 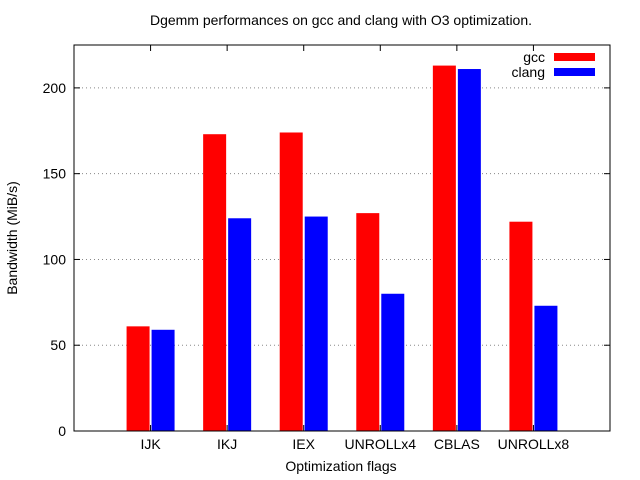 What do you see at coordinates (574, 72) in the screenshot?
I see `legend-swatch-clang` at bounding box center [574, 72].